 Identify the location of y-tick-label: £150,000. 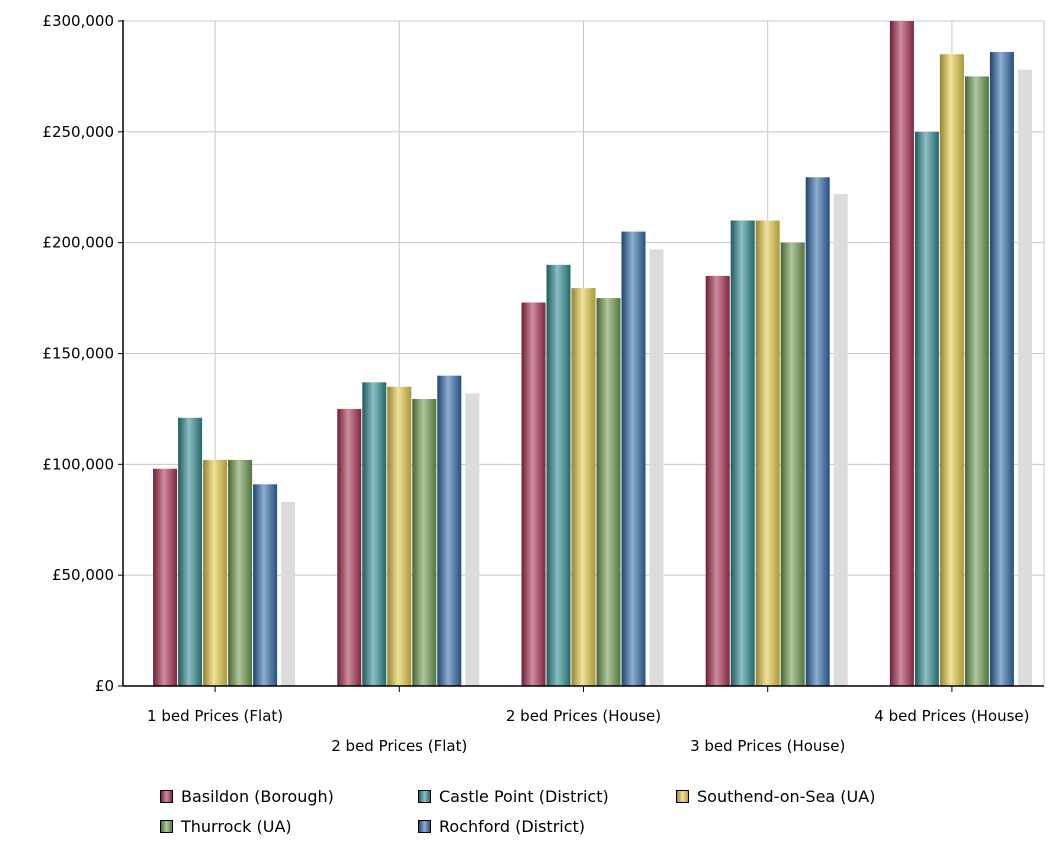
(78, 354).